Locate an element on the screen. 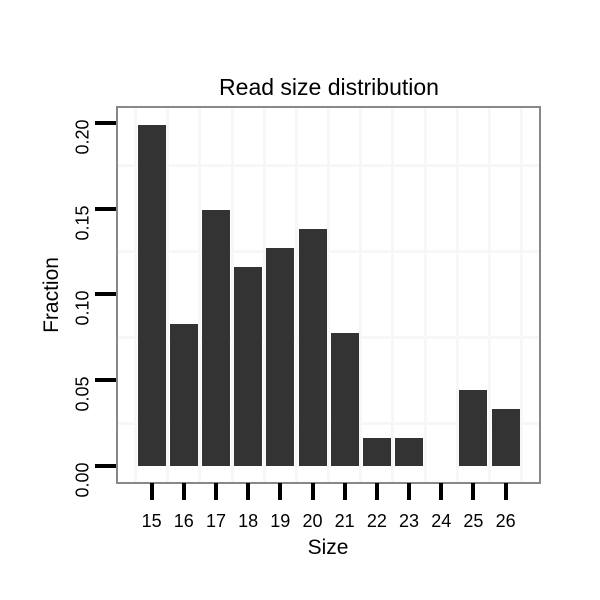 This screenshot has height=600, width=600. x-tick-label: 23 is located at coordinates (409, 521).